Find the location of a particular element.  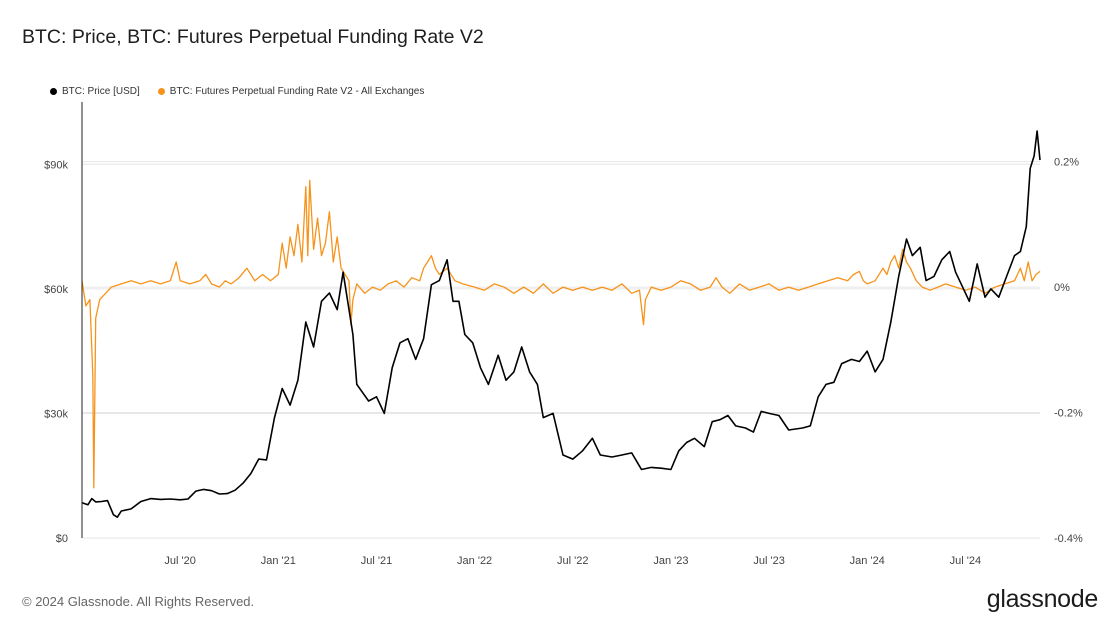

x-axis-tick-label: Jul '22 is located at coordinates (572, 561).